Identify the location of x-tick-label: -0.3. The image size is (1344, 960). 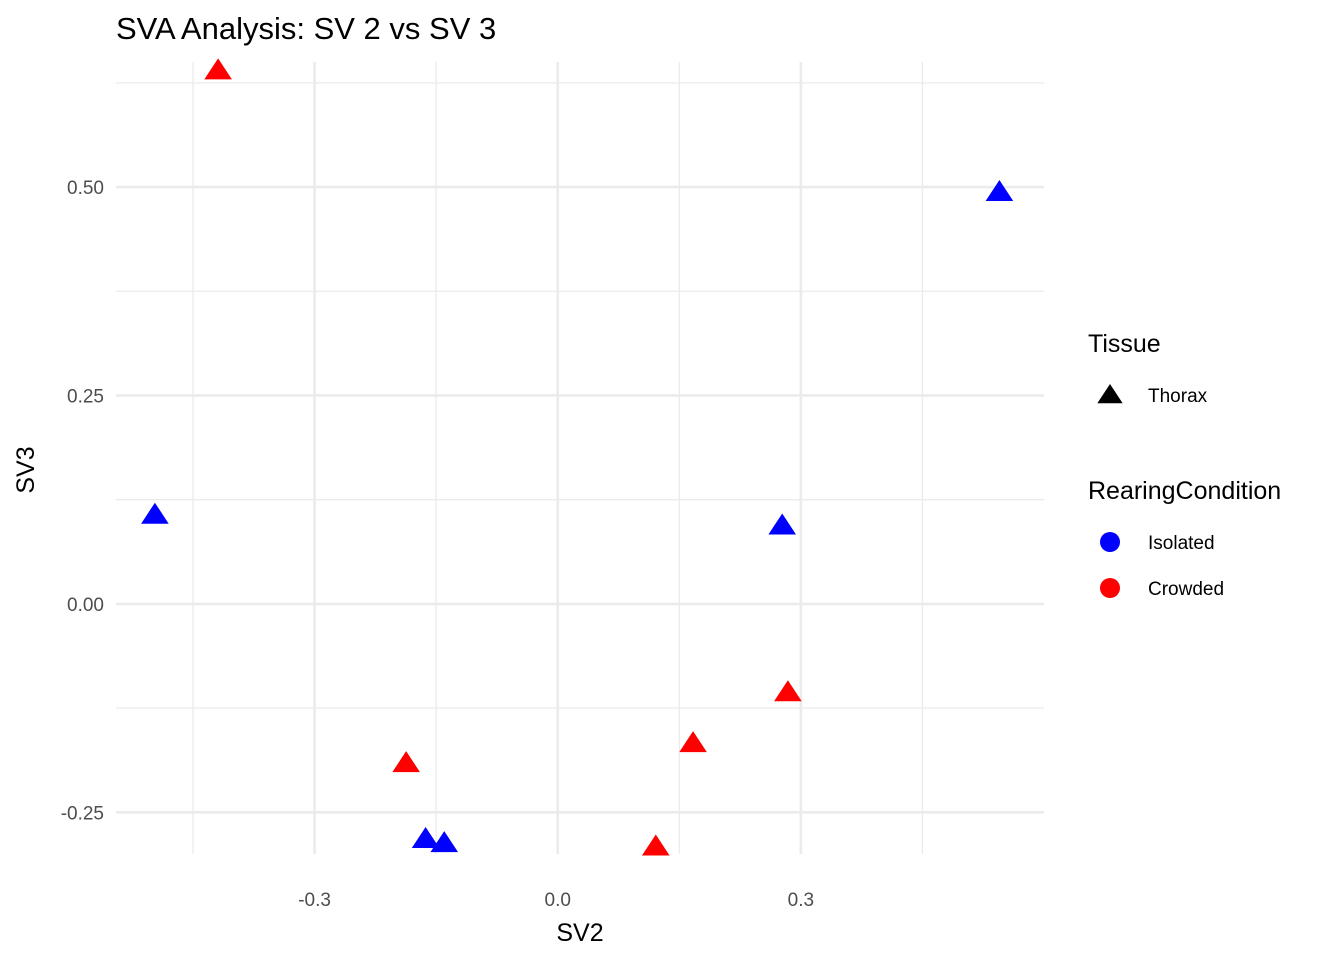
(314, 900).